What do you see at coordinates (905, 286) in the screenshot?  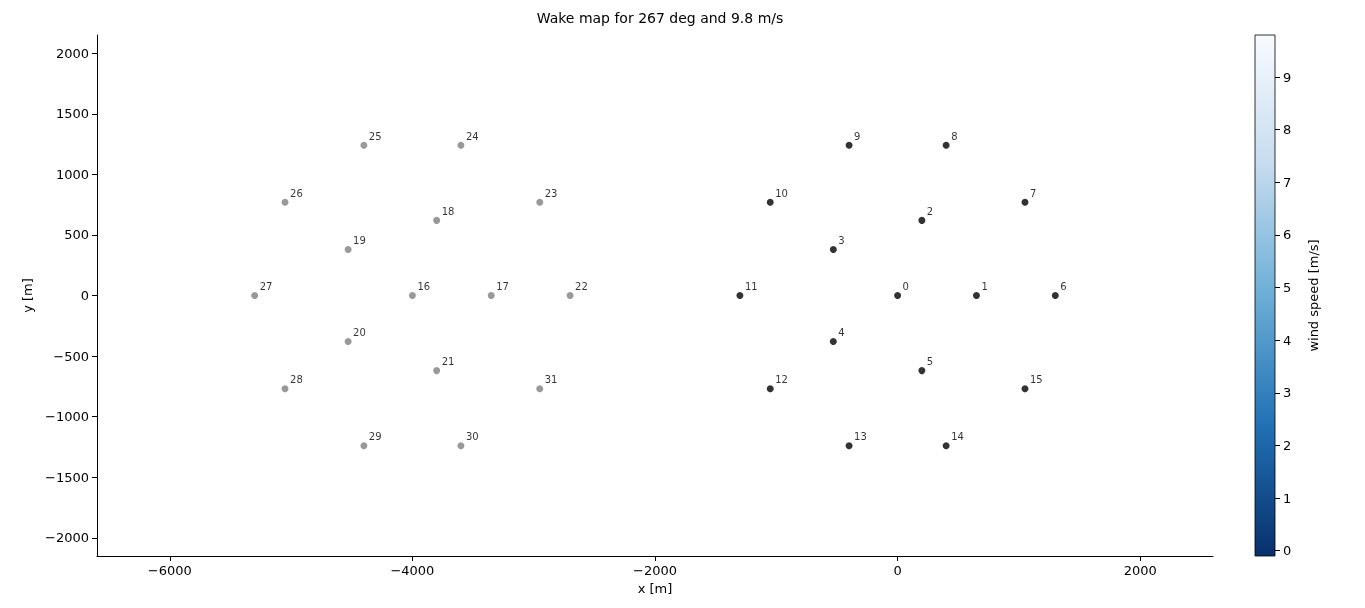 I see `annotation: 0` at bounding box center [905, 286].